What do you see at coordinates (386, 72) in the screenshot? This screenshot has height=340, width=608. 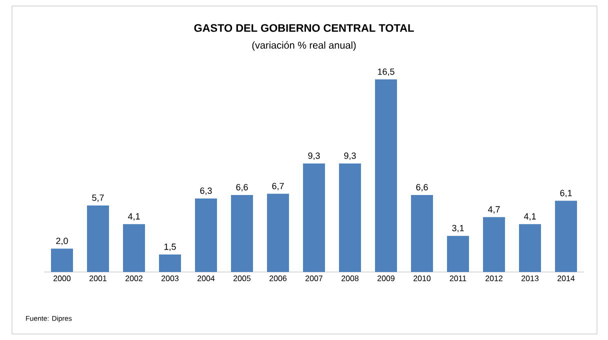 I see `data-label: 16,5` at bounding box center [386, 72].